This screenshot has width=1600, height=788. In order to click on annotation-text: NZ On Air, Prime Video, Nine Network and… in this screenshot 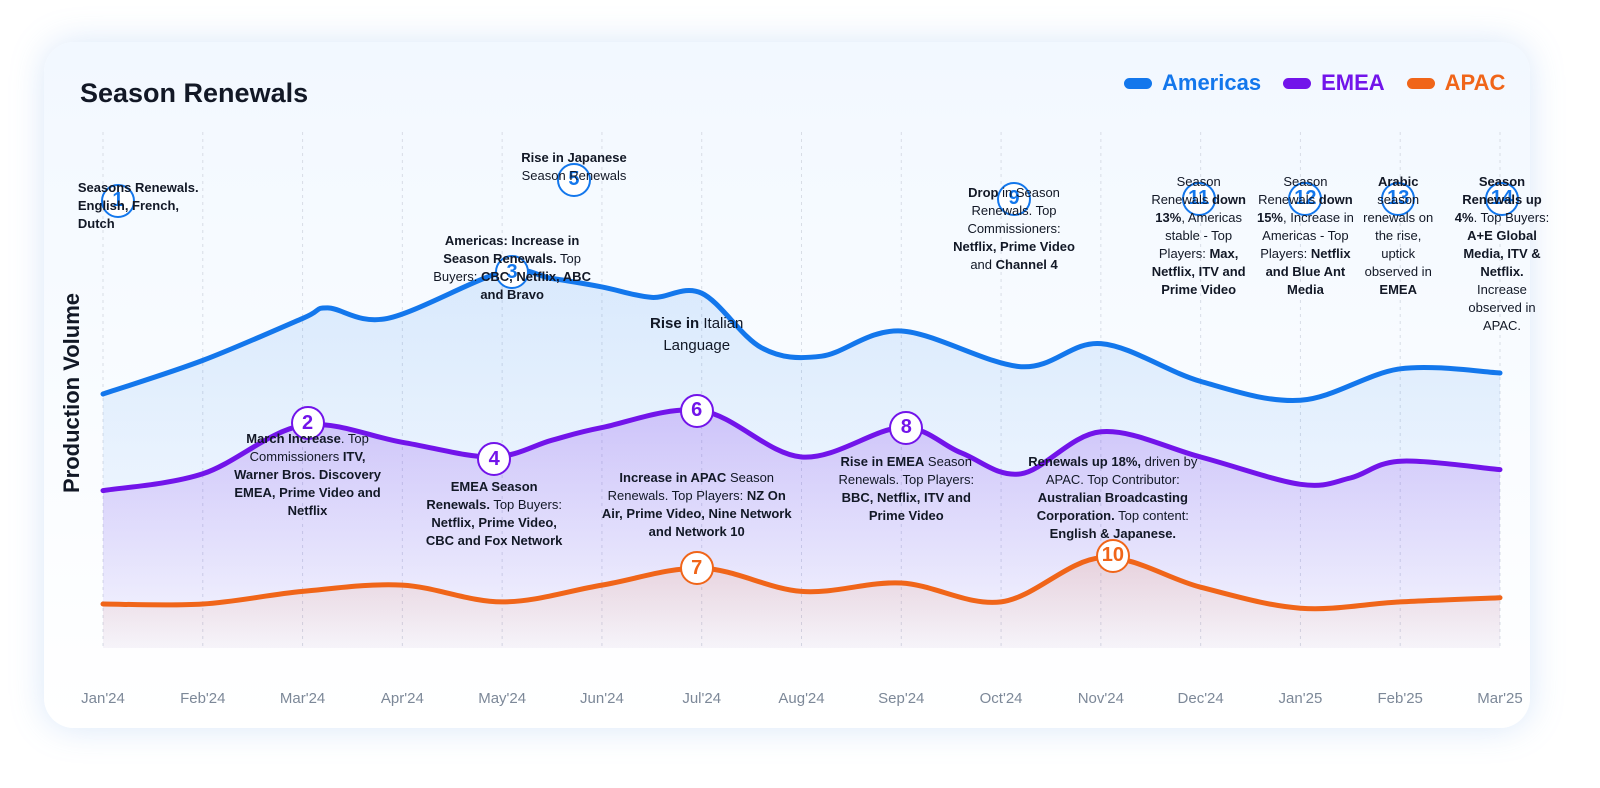, I will do `click(696, 513)`.